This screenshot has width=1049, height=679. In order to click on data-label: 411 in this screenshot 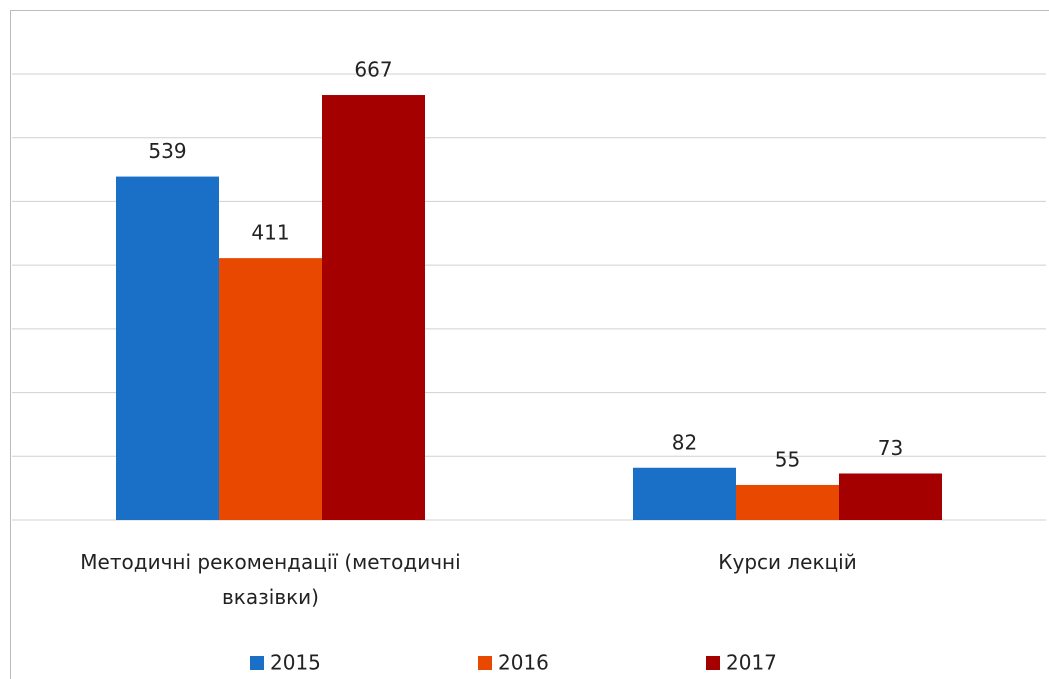, I will do `click(270, 233)`.